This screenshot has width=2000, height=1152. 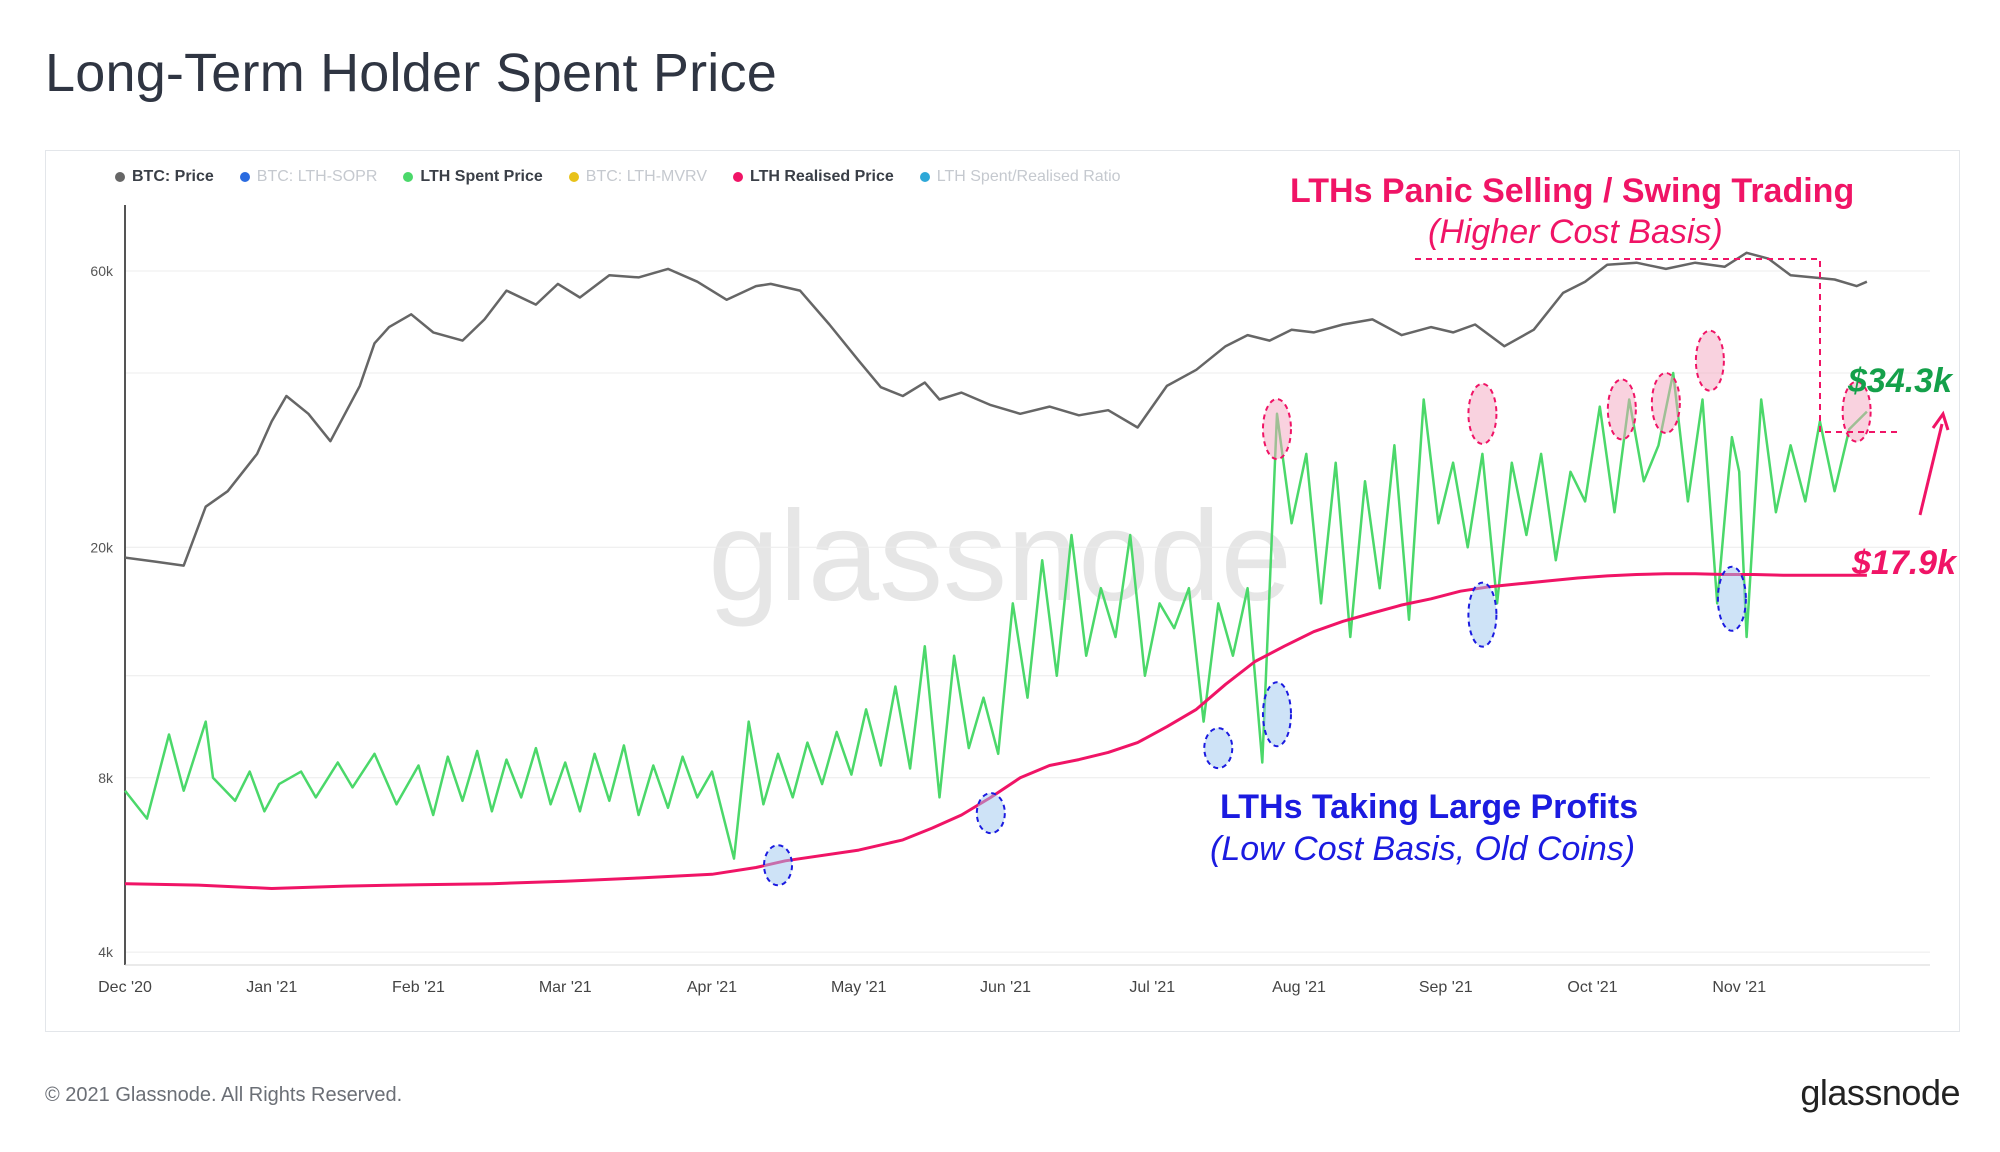 What do you see at coordinates (1000, 556) in the screenshot?
I see `watermark-text: glassnode` at bounding box center [1000, 556].